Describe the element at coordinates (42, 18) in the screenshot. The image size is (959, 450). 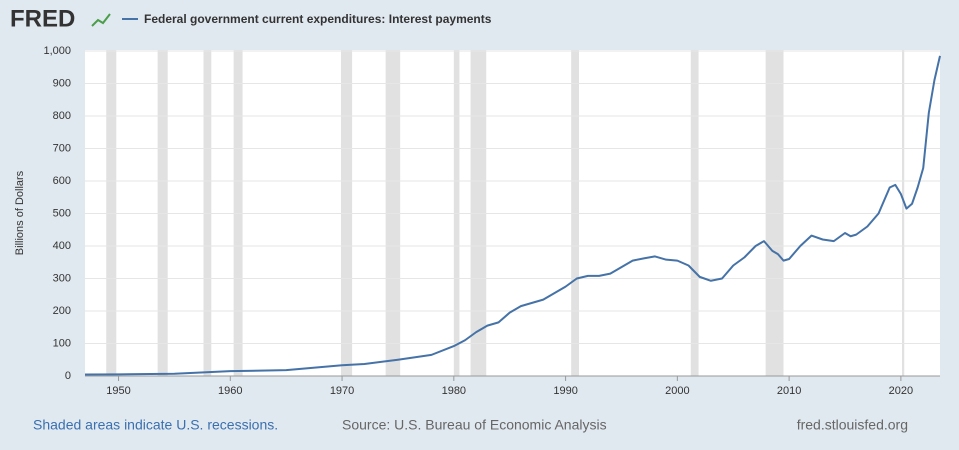
I see `logo: FRED` at that location.